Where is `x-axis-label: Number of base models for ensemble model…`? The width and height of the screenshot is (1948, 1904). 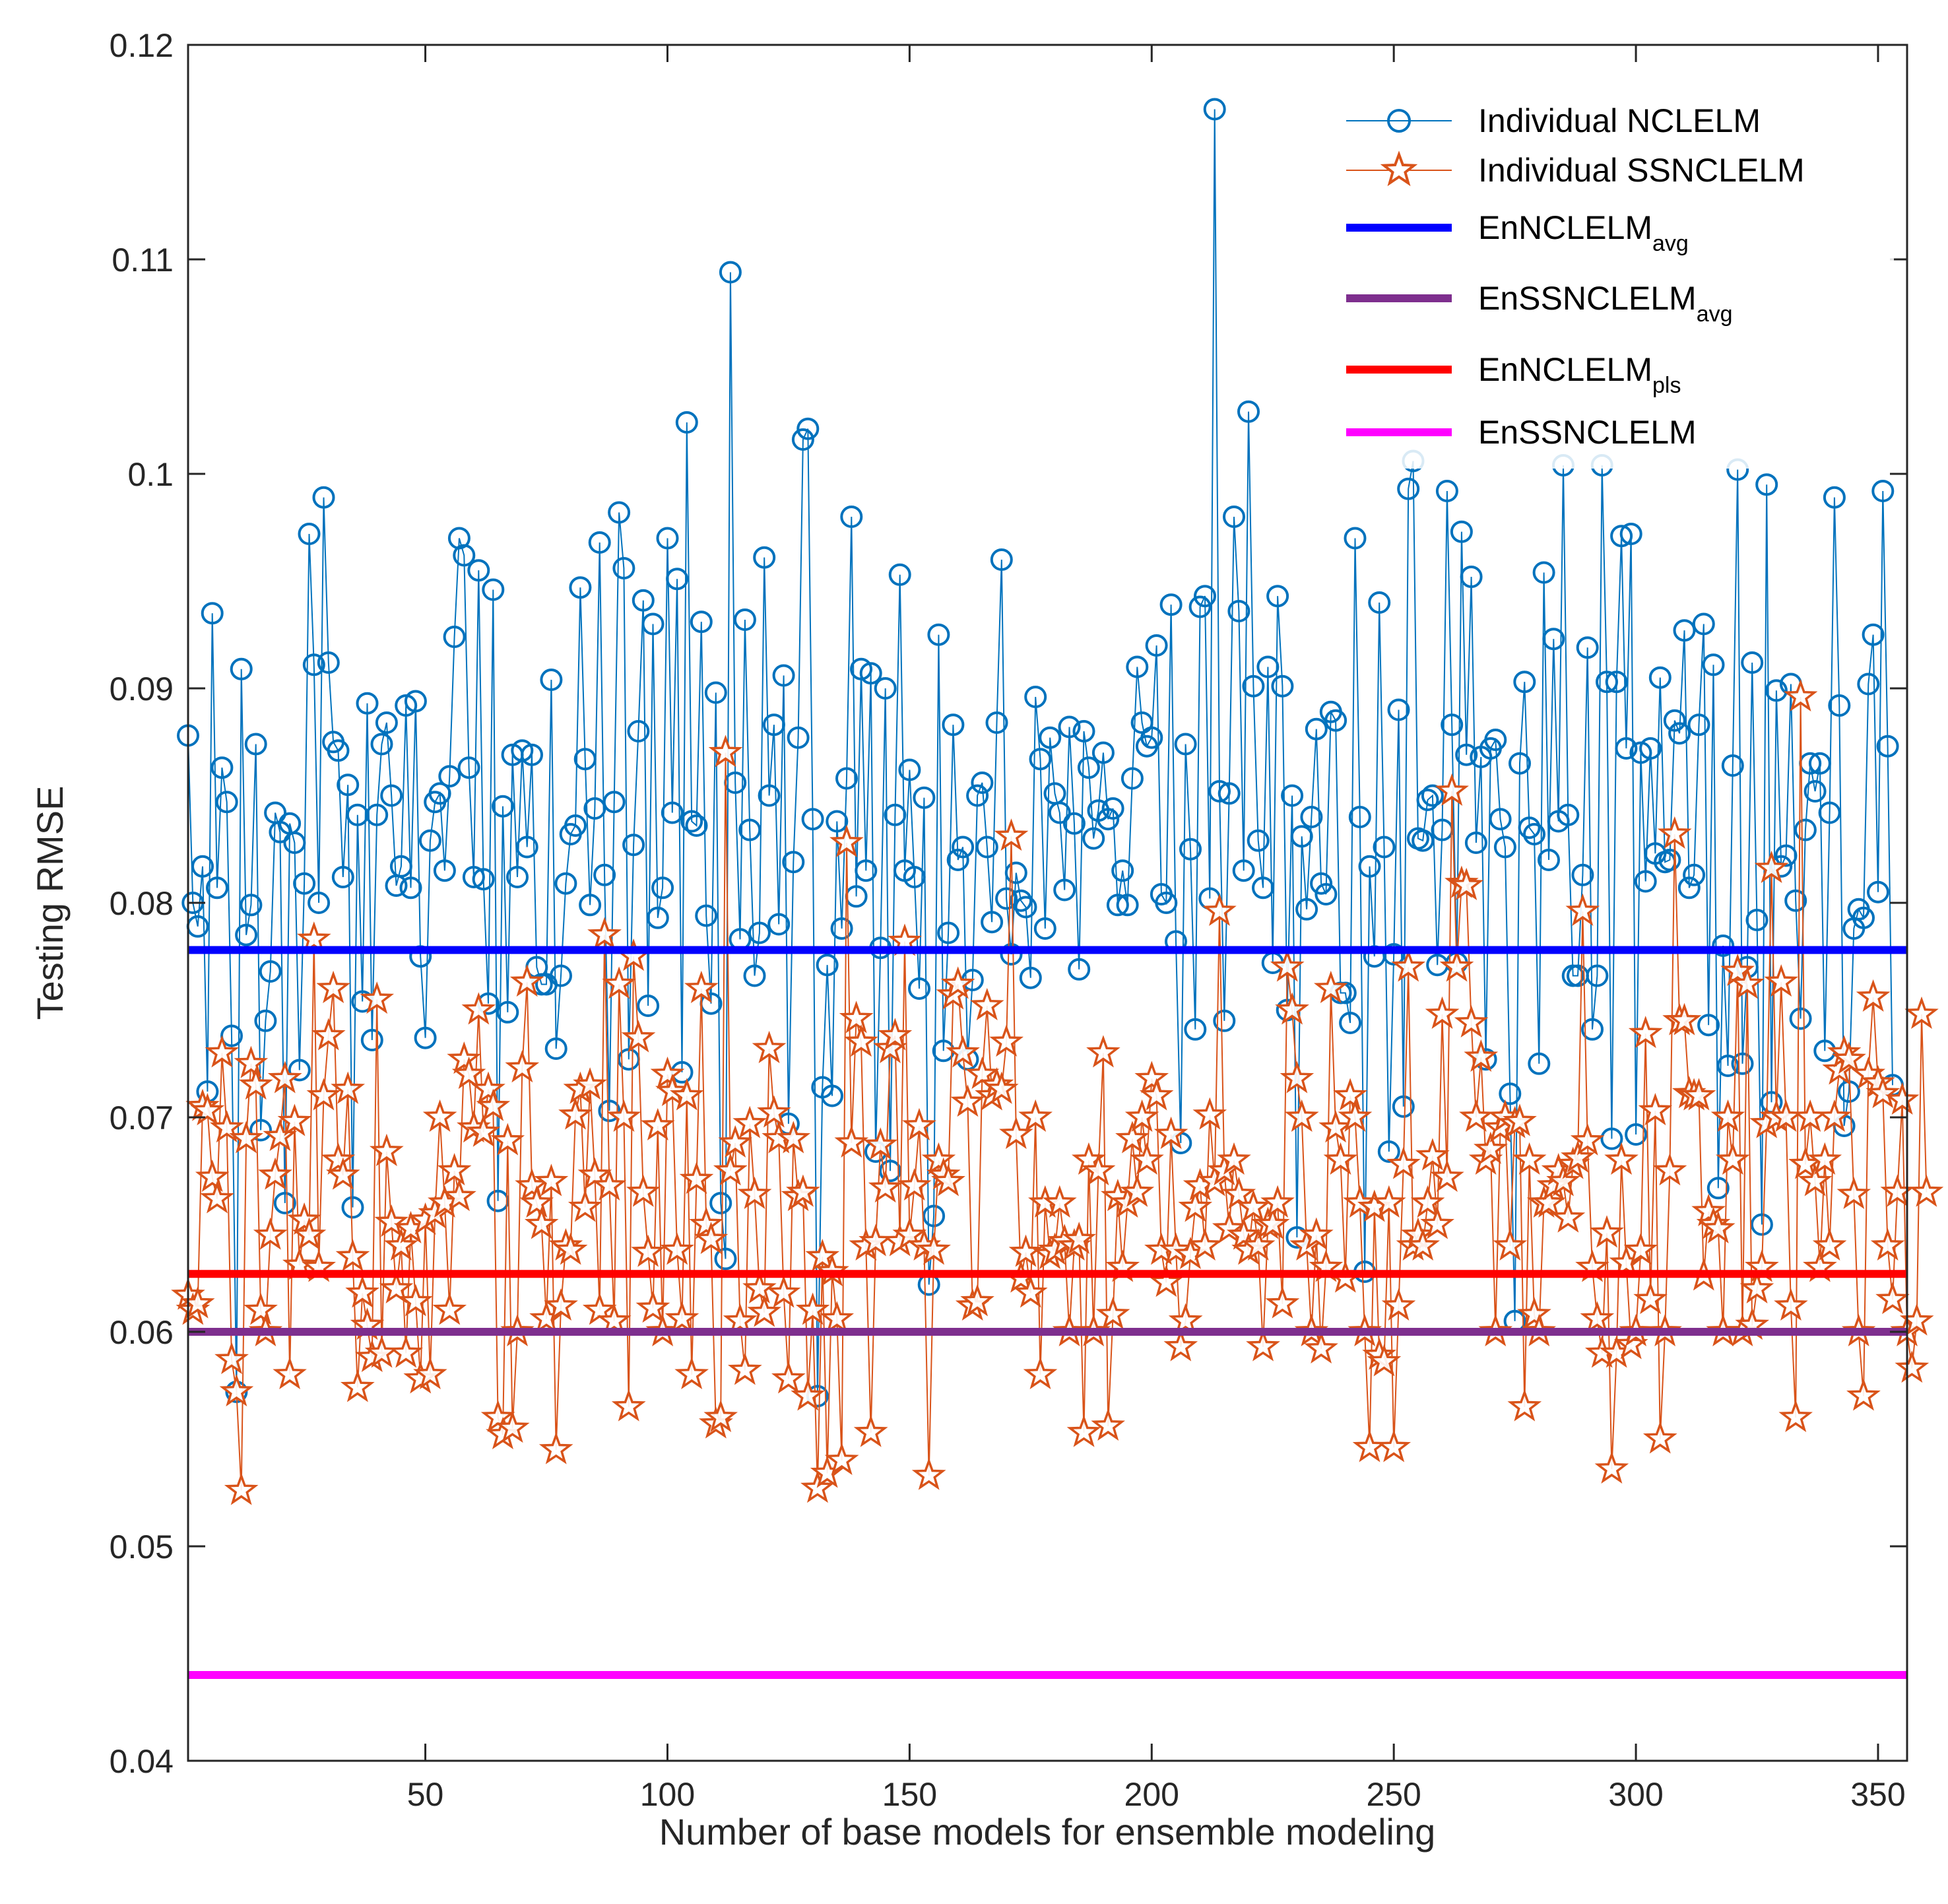
x-axis-label: Number of base models for ensemble model… is located at coordinates (1047, 1832).